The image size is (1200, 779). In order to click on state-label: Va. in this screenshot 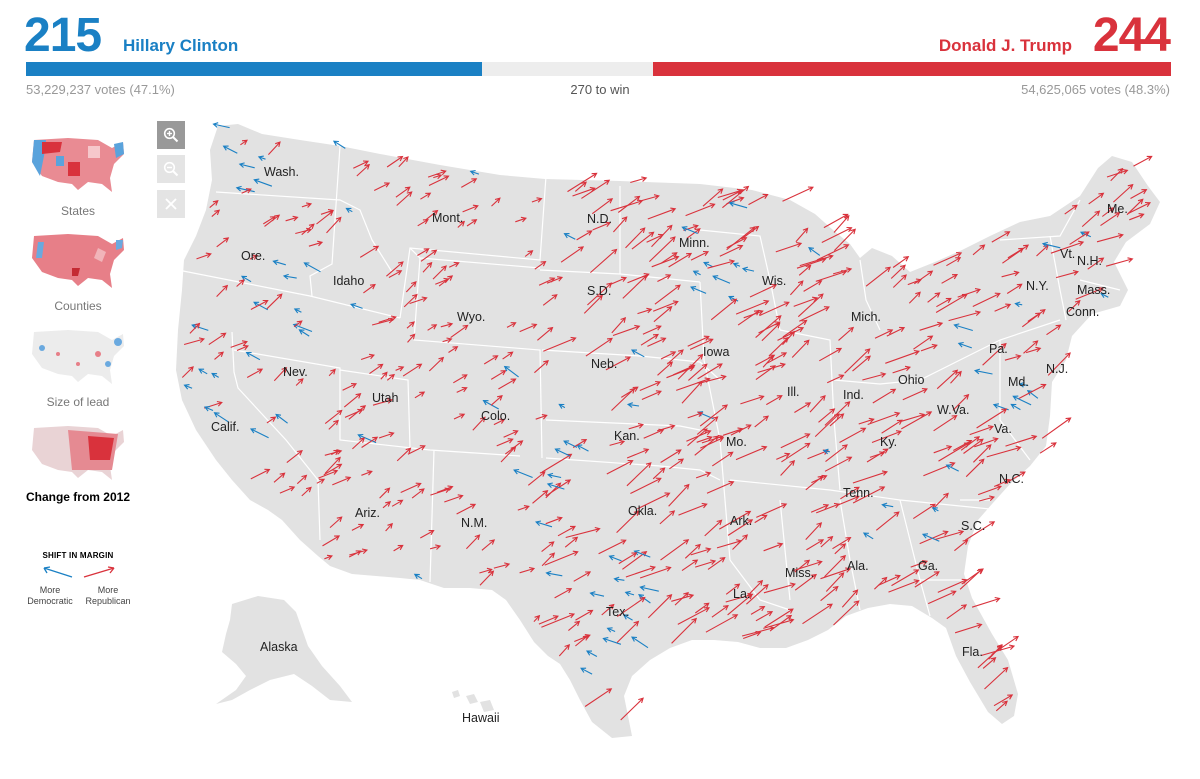, I will do `click(1003, 429)`.